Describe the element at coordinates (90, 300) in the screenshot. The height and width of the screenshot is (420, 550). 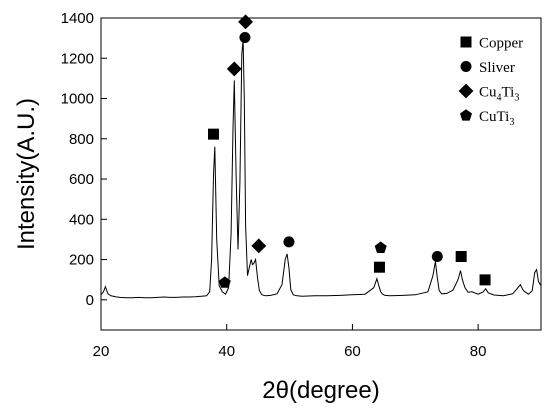
I see `y-tick-label: 0` at that location.